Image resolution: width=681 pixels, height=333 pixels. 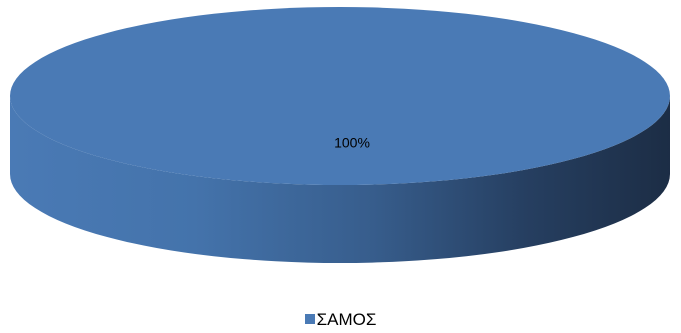 What do you see at coordinates (352, 143) in the screenshot?
I see `slice-data-label: 100%` at bounding box center [352, 143].